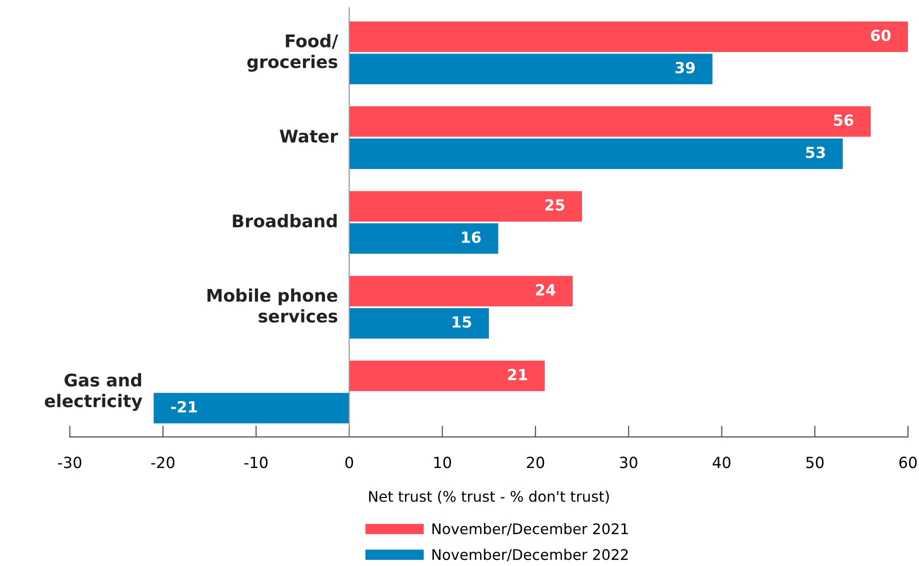  Describe the element at coordinates (530, 555) in the screenshot. I see `legend-label: November/December 2022` at that location.